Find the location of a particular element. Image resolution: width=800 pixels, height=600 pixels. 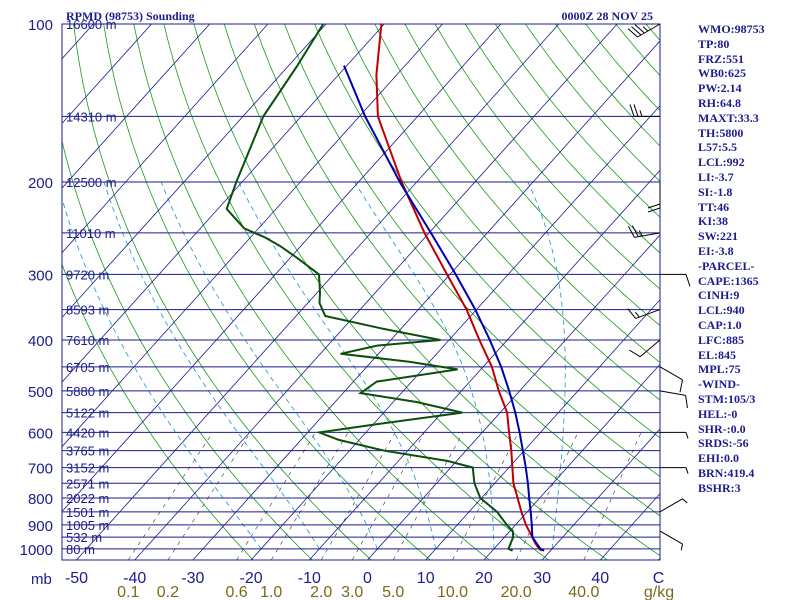

height-label: 1005 m is located at coordinates (87, 525).